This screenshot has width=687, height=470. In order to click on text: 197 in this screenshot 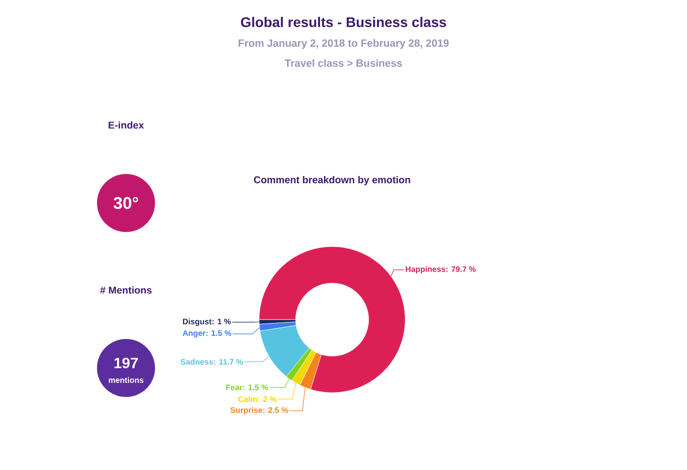, I will do `click(126, 363)`.